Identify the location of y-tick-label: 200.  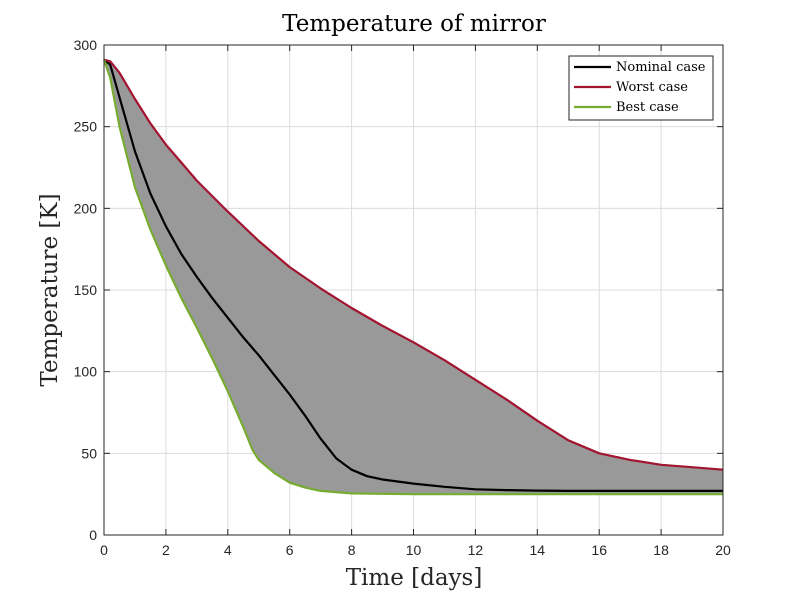
(86, 208).